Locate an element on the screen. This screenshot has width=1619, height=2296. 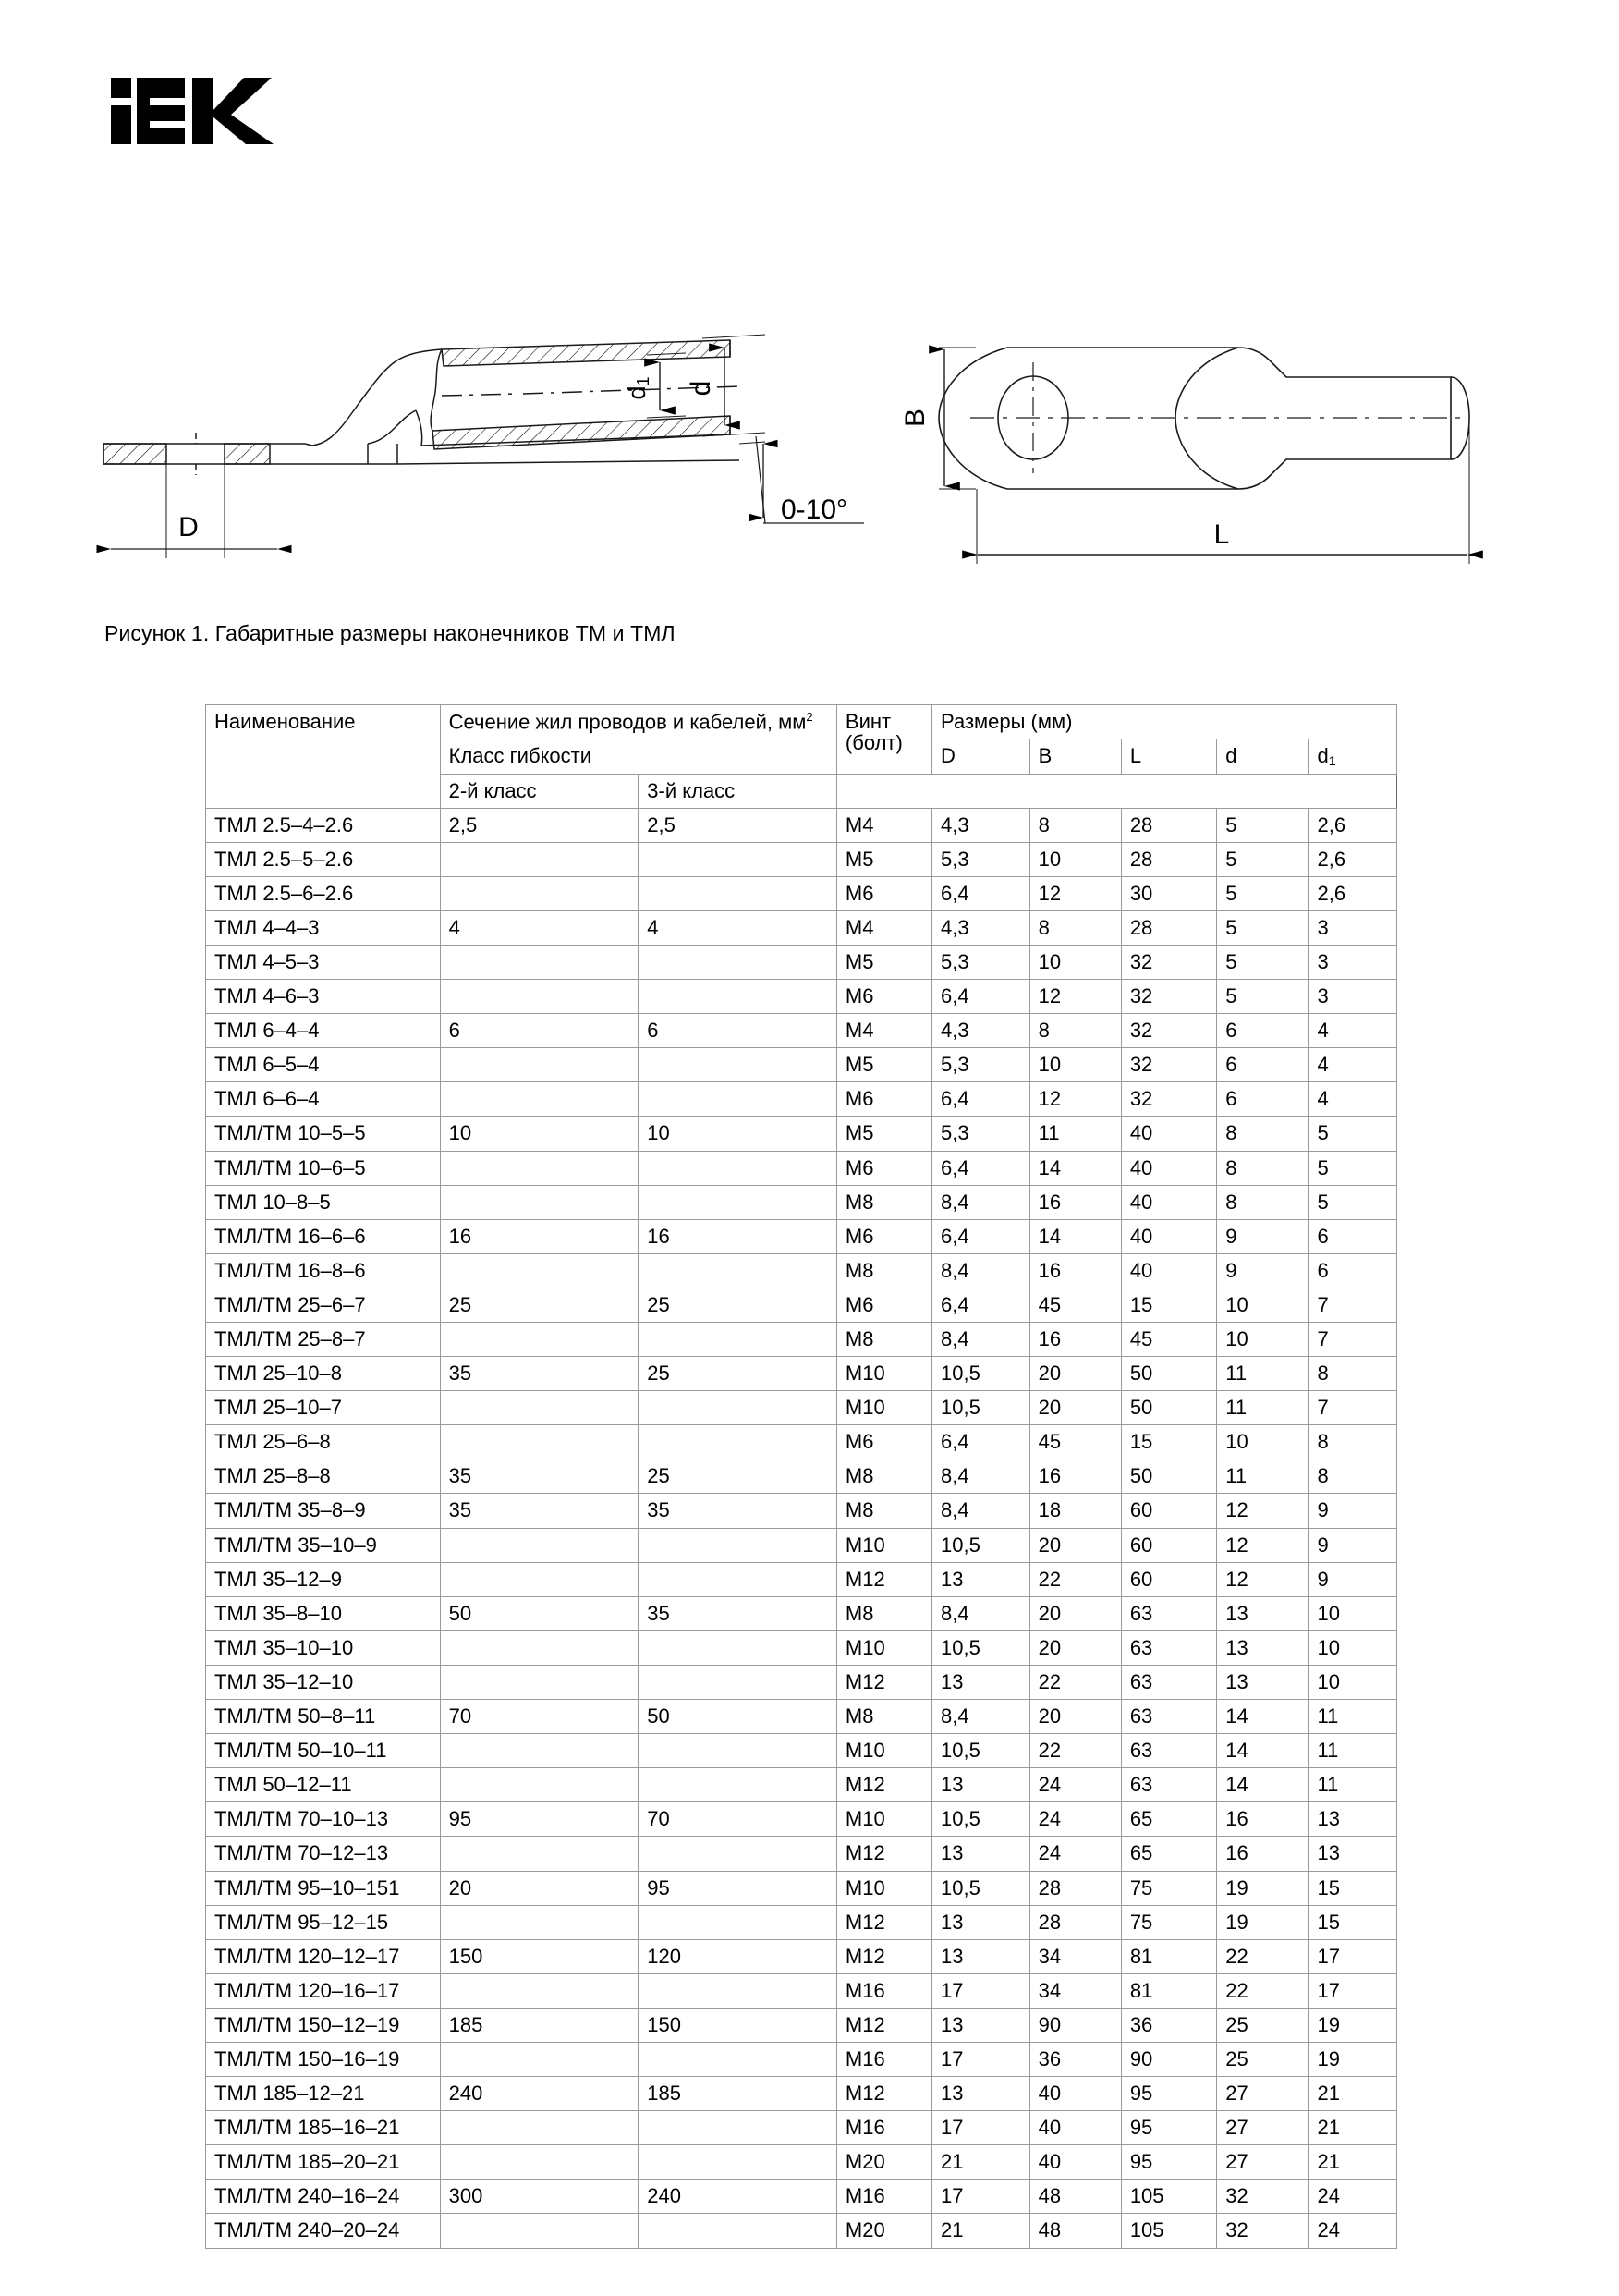
table-row: ТМЛ 6–5–4 М5 5,3 10 32 6 4 is located at coordinates (801, 1065).